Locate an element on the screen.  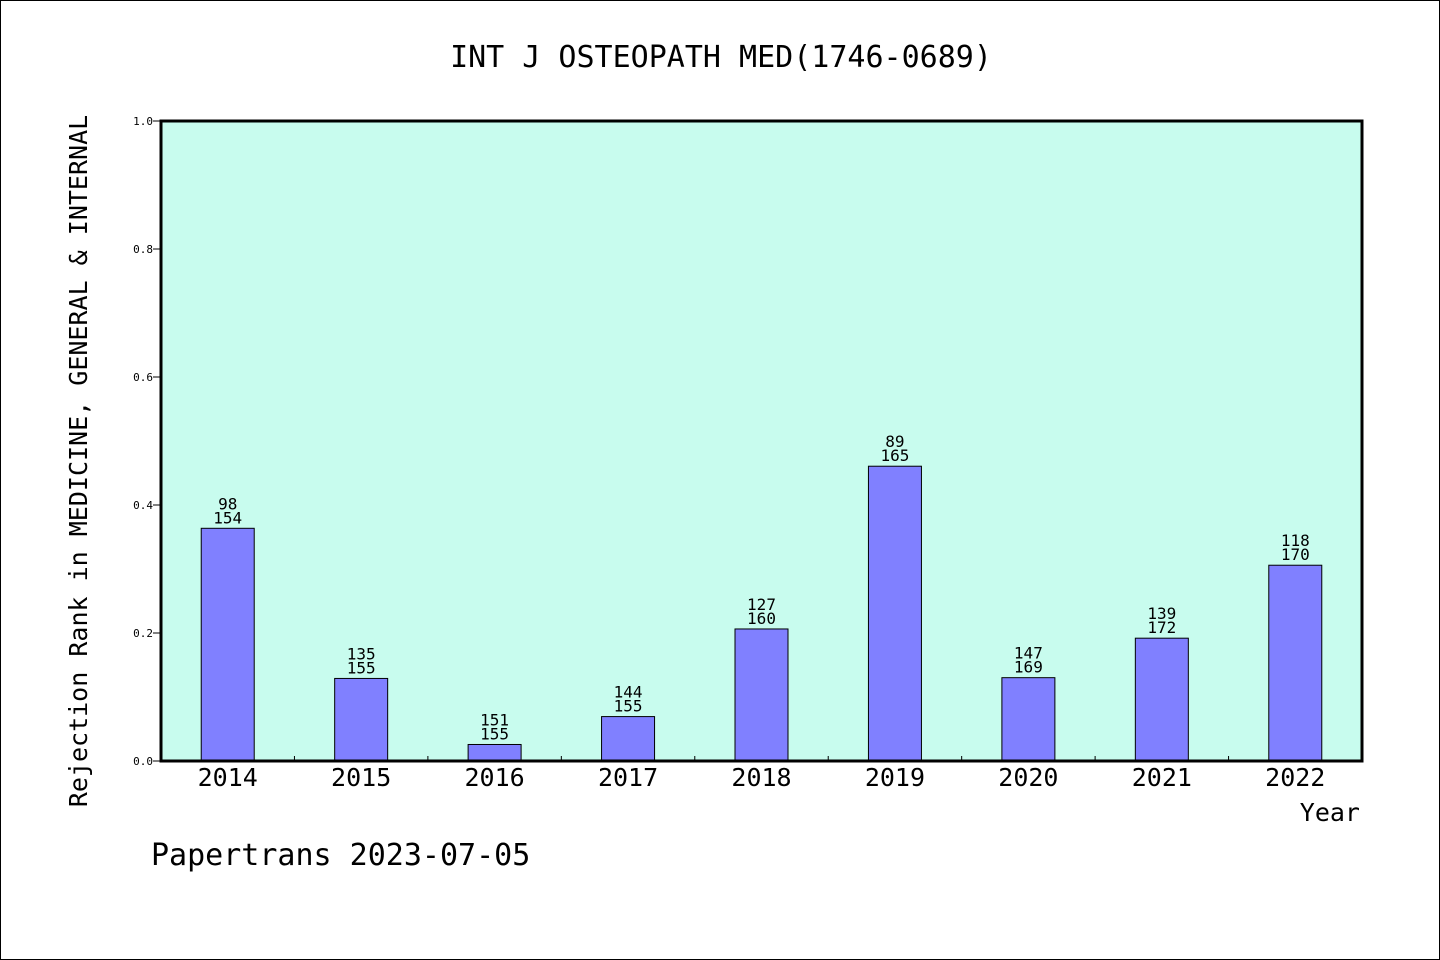
x-tick-label: 2020 is located at coordinates (1028, 777).